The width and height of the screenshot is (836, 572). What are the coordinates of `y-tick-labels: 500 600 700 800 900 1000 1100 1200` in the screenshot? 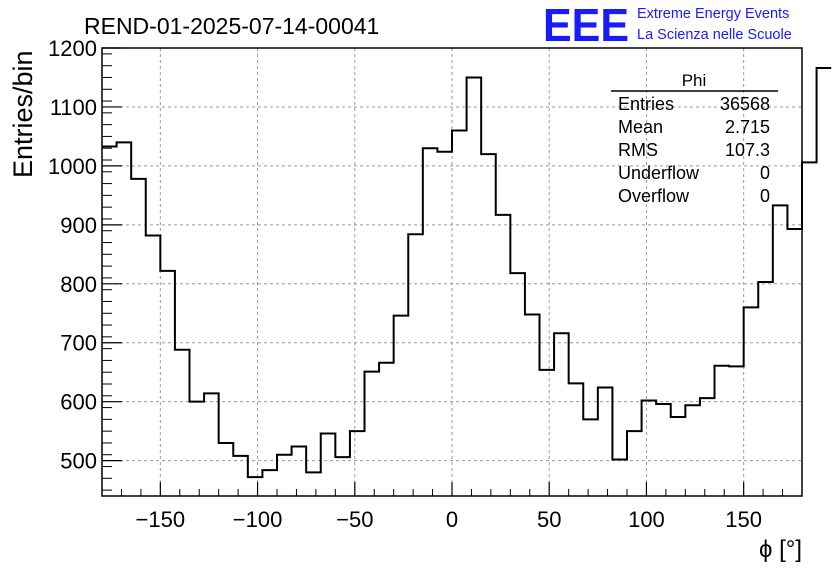 It's located at (72, 255).